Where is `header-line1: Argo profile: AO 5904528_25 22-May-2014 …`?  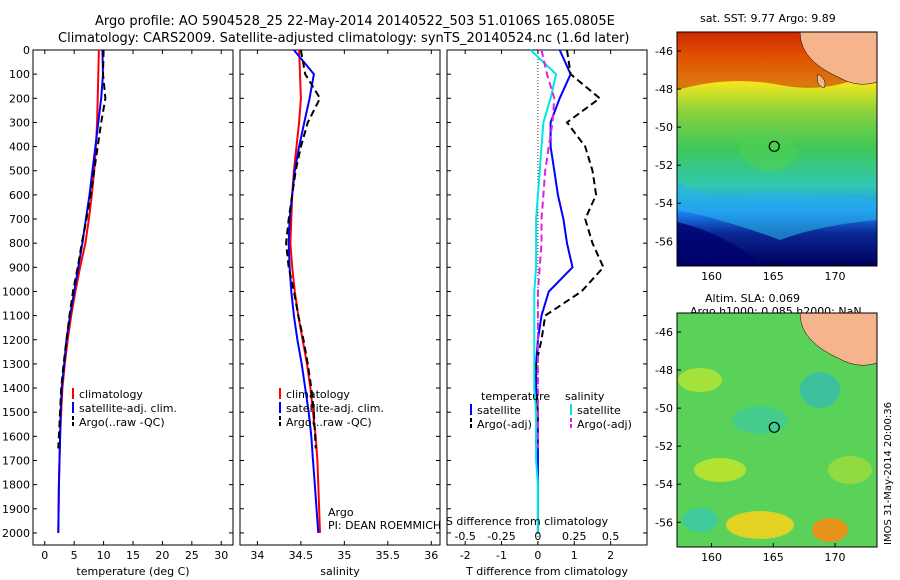 header-line1: Argo profile: AO 5904528_25 22-May-2014 … is located at coordinates (355, 21).